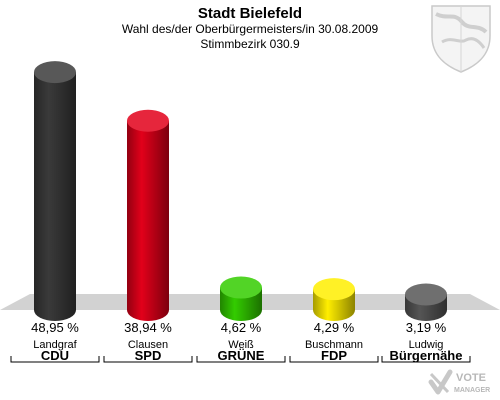  I want to click on value-label: 48,95 %, so click(55, 327).